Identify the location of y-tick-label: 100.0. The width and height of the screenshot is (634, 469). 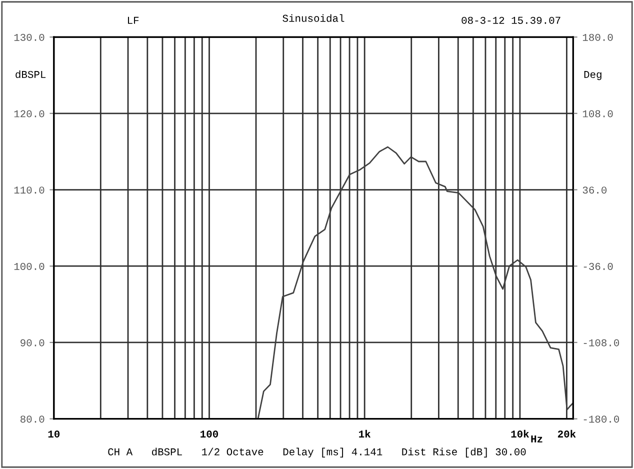
(29, 266).